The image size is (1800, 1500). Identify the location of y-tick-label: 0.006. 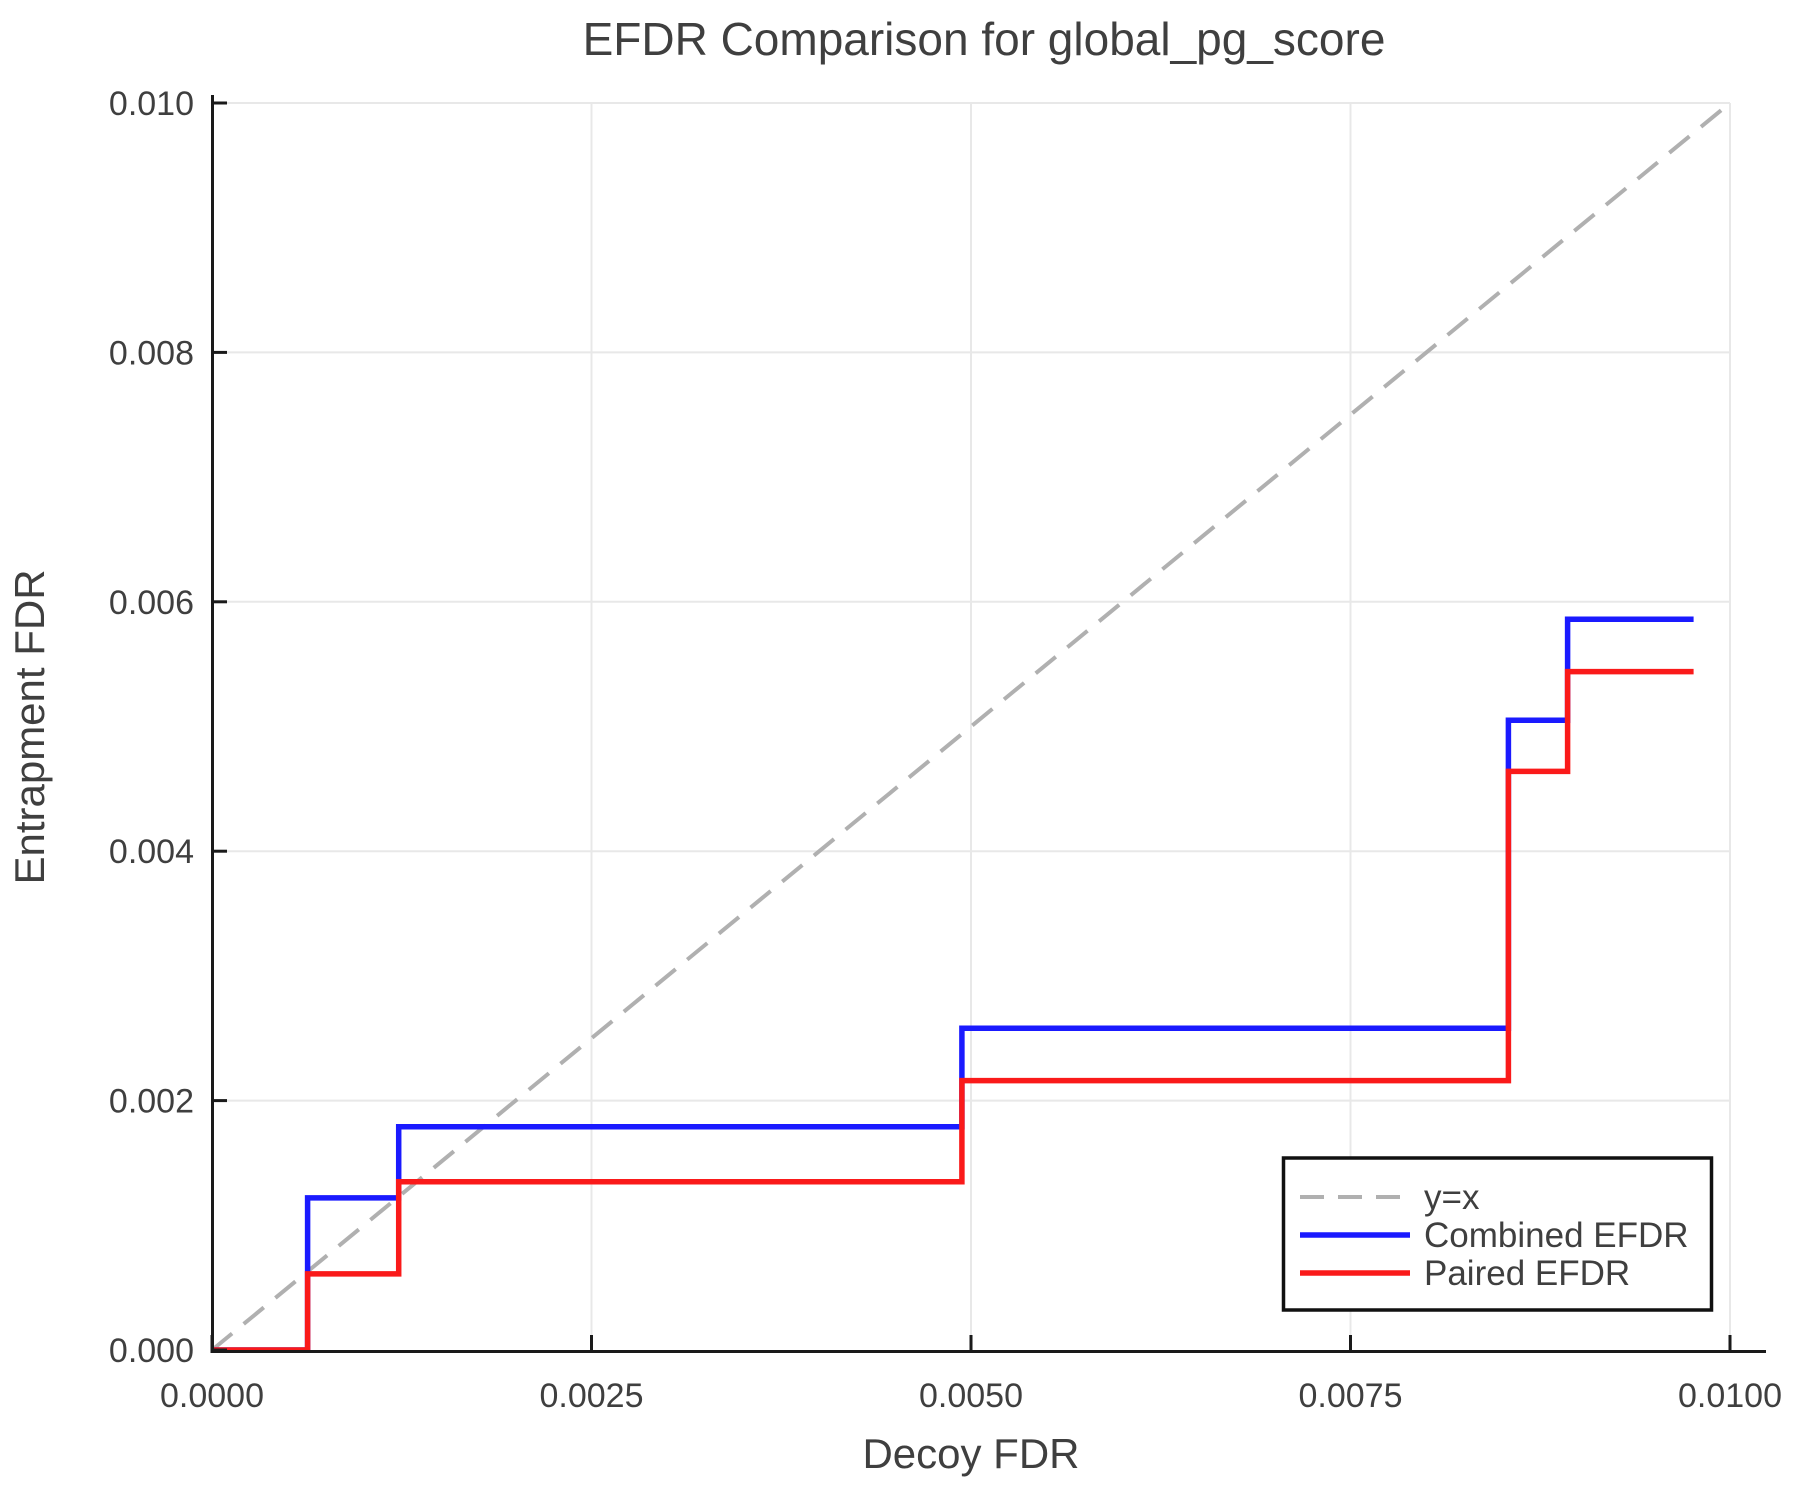
(151, 603).